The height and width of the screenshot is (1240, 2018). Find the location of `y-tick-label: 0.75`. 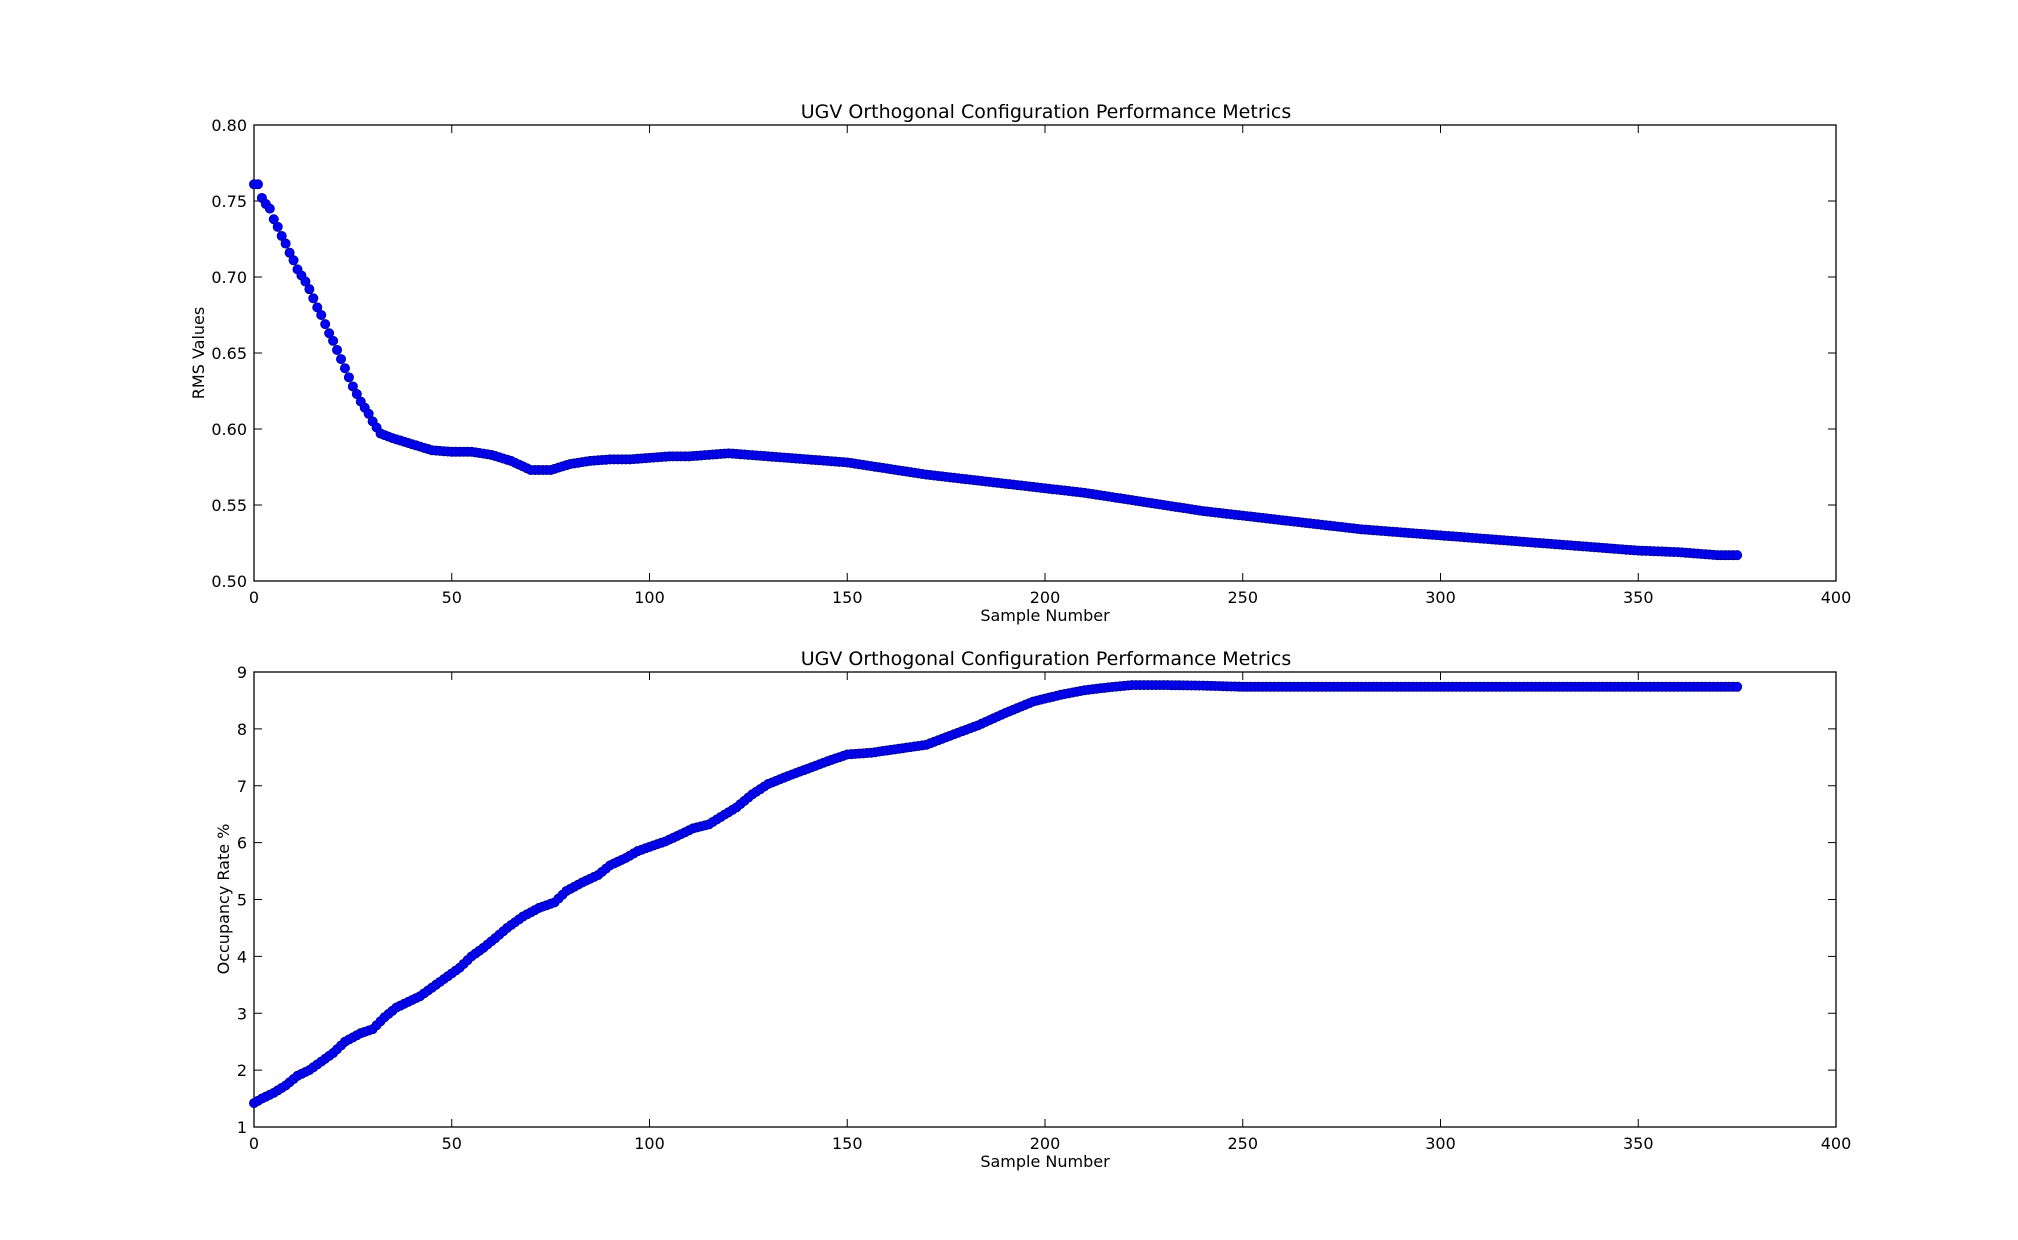

y-tick-label: 0.75 is located at coordinates (229, 201).